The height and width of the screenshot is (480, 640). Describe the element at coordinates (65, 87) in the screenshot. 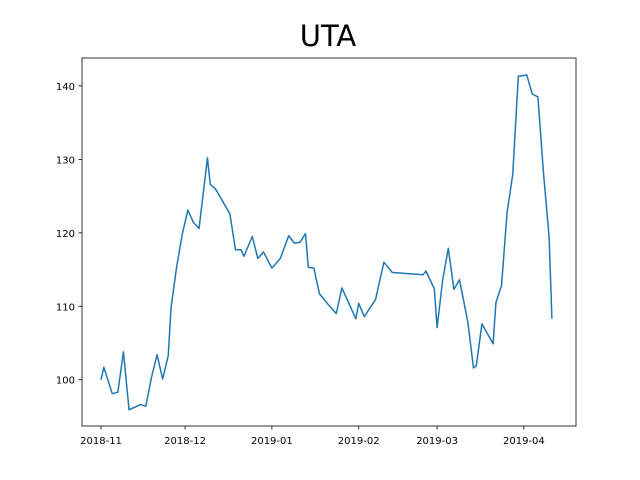

I see `y-tick-label: 140` at that location.